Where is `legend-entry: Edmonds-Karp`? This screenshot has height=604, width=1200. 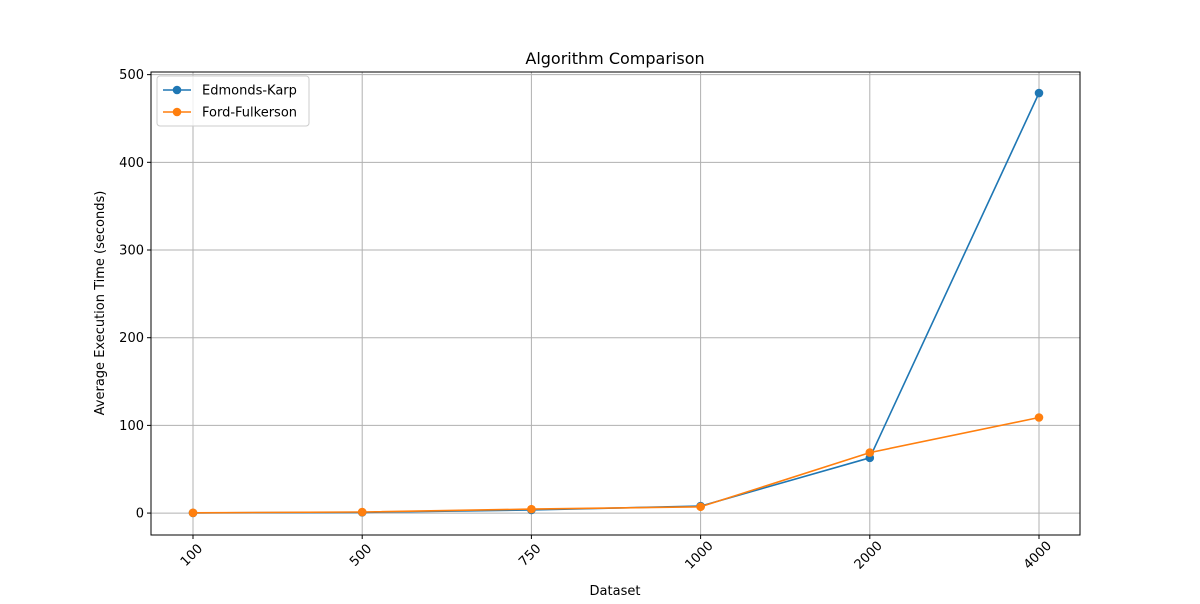 legend-entry: Edmonds-Karp is located at coordinates (230, 91).